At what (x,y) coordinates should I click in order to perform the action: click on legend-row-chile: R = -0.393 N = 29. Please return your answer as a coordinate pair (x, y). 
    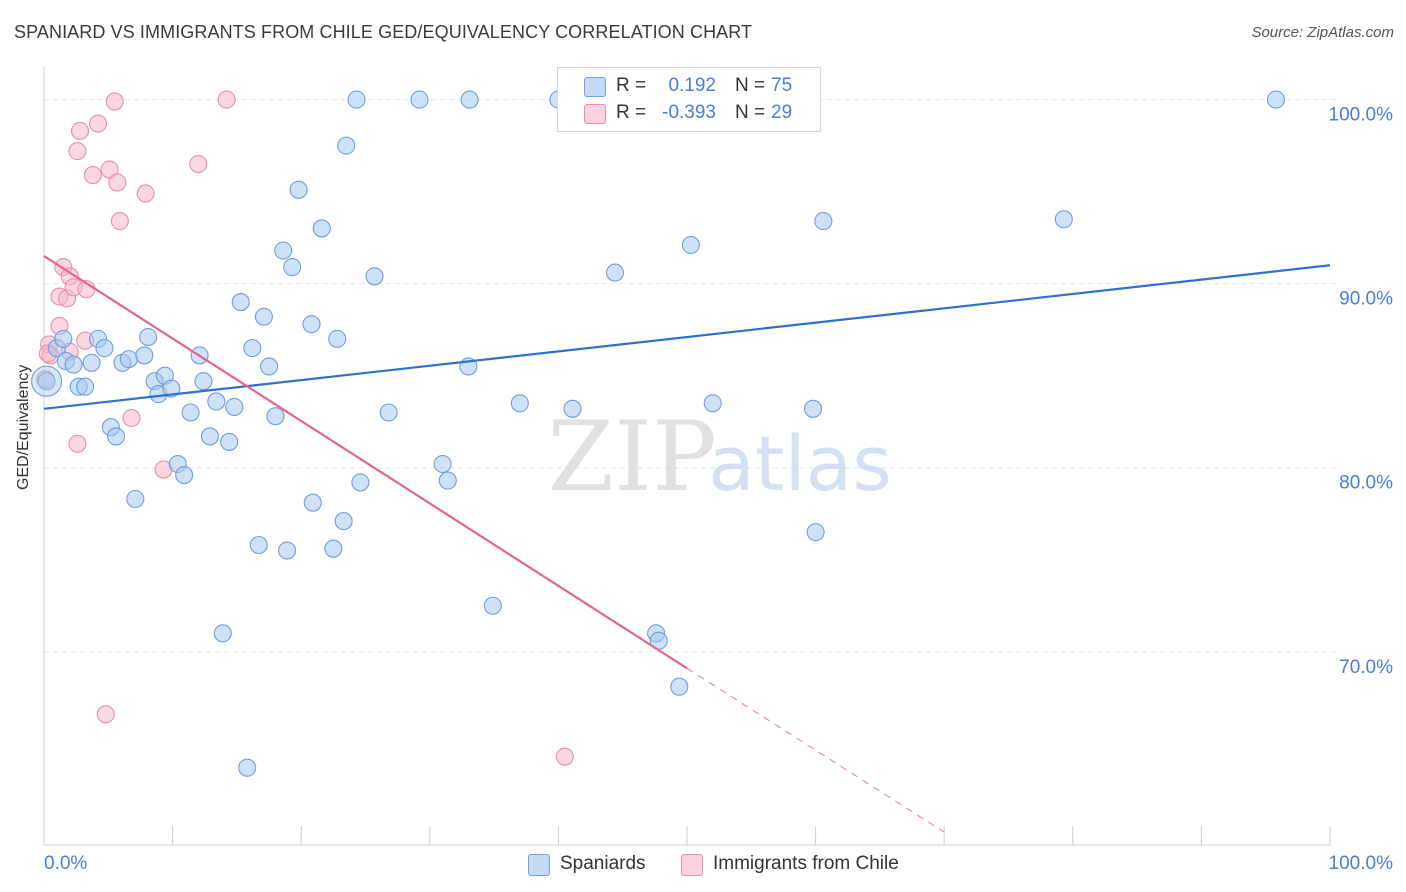
    Looking at the image, I should click on (689, 114).